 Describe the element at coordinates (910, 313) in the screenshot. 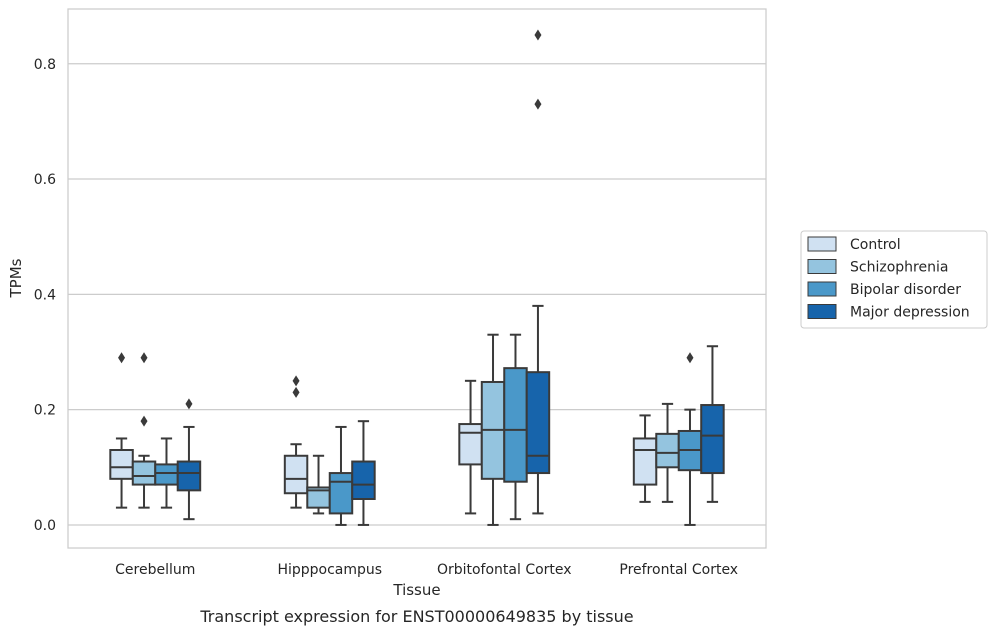

I see `legend-label: Major depression` at that location.